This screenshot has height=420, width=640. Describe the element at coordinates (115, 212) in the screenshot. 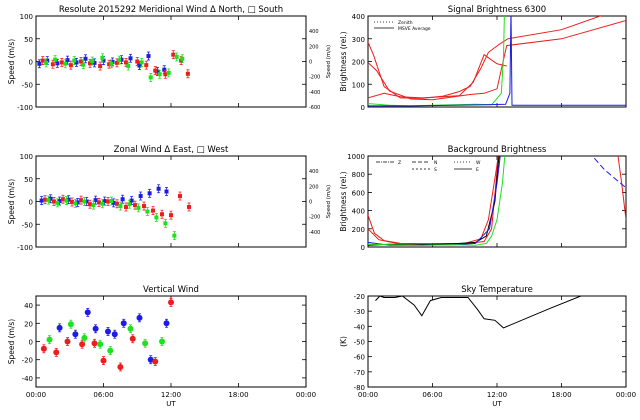

I see `series-zonal` at that location.